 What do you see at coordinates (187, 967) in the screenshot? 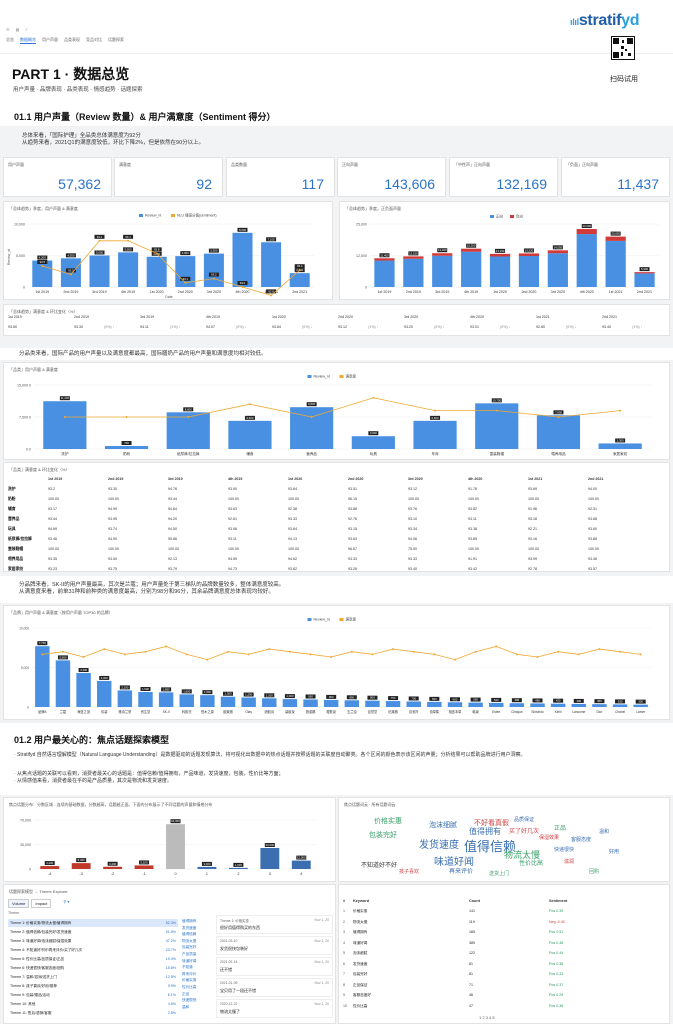
I see `theme-tag: 不知道` at bounding box center [187, 967].